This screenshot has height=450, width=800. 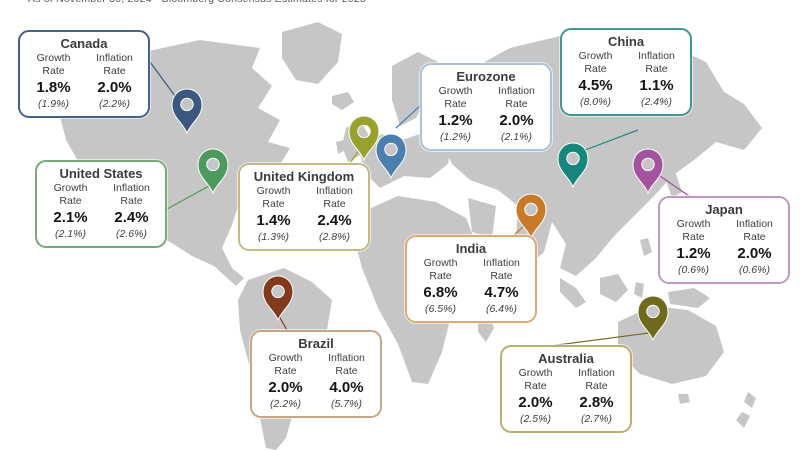 I want to click on inflation-rate-value: 4.7%, so click(x=501, y=293).